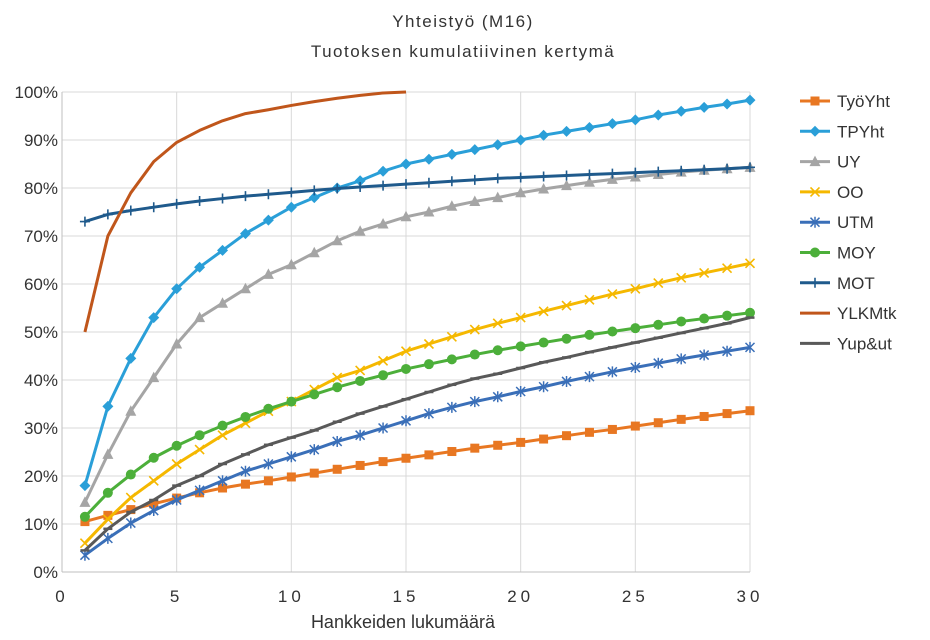 Image resolution: width=930 pixels, height=640 pixels. What do you see at coordinates (855, 222) in the screenshot?
I see `legend-label: UTM` at bounding box center [855, 222].